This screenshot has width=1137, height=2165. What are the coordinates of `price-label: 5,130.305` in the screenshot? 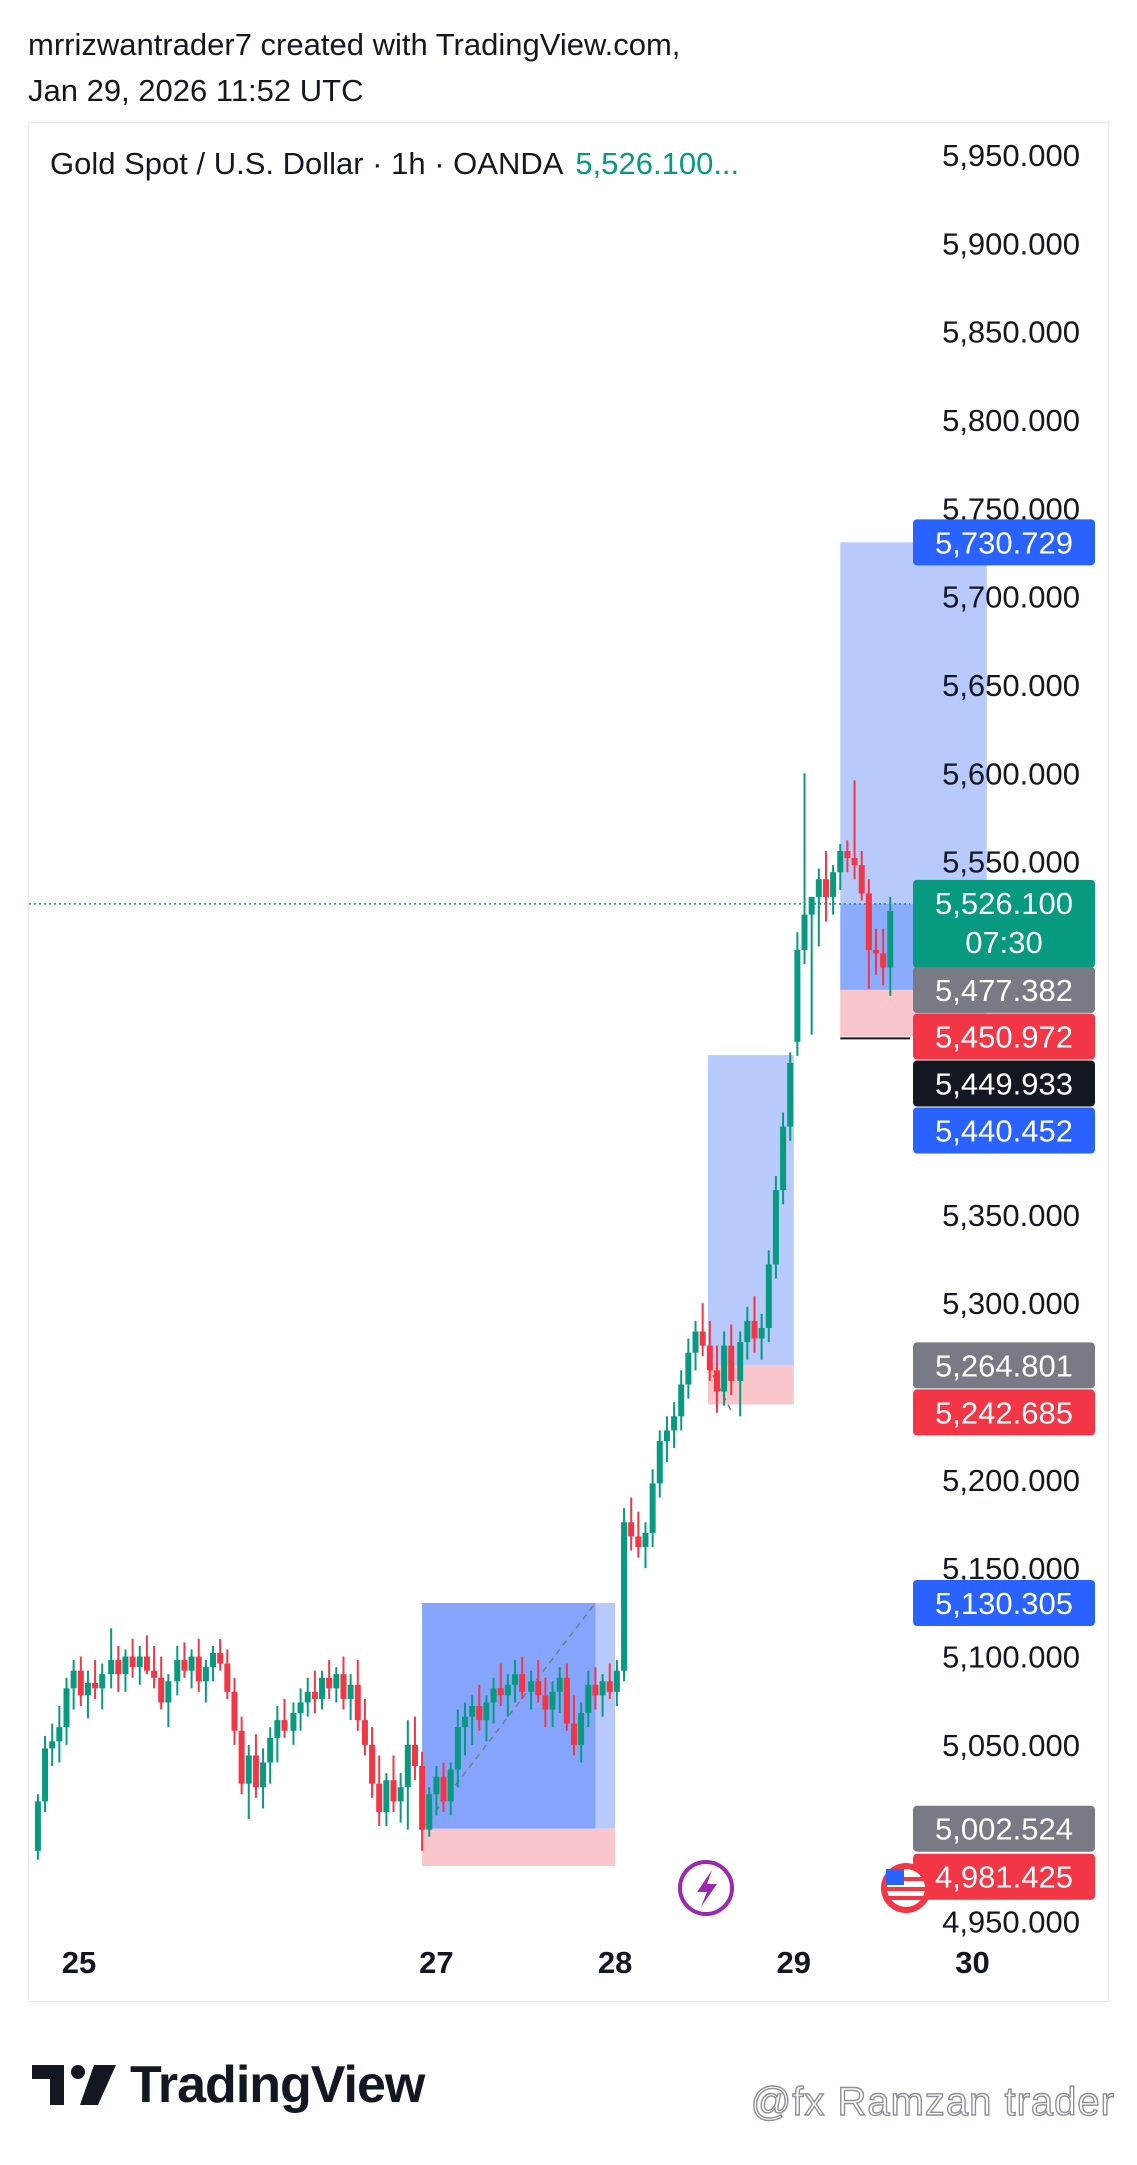 It's located at (1004, 1602).